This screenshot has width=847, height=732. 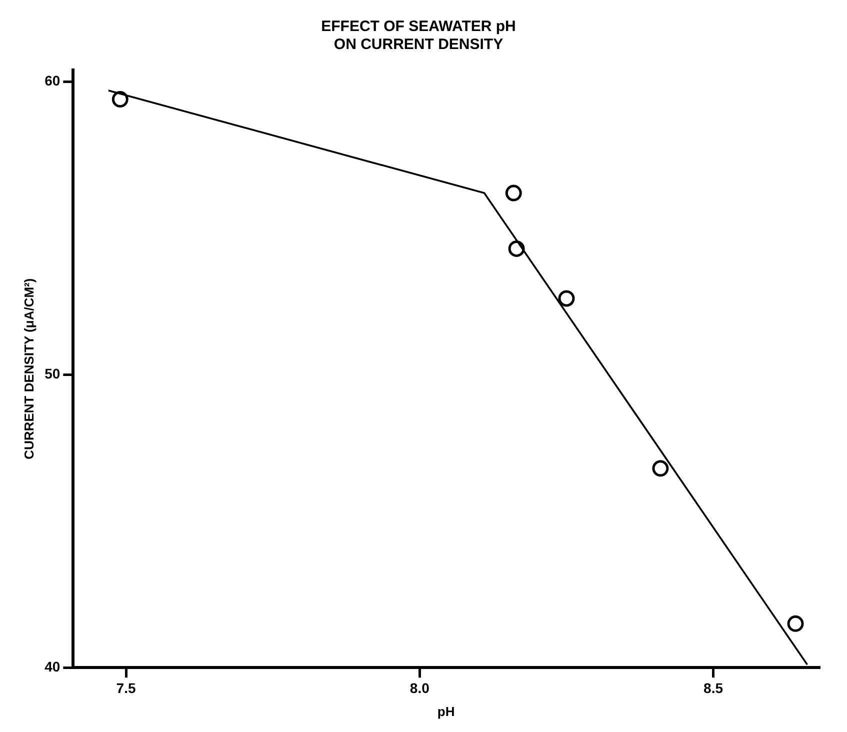 What do you see at coordinates (446, 711) in the screenshot?
I see `x-axis-title: pH` at bounding box center [446, 711].